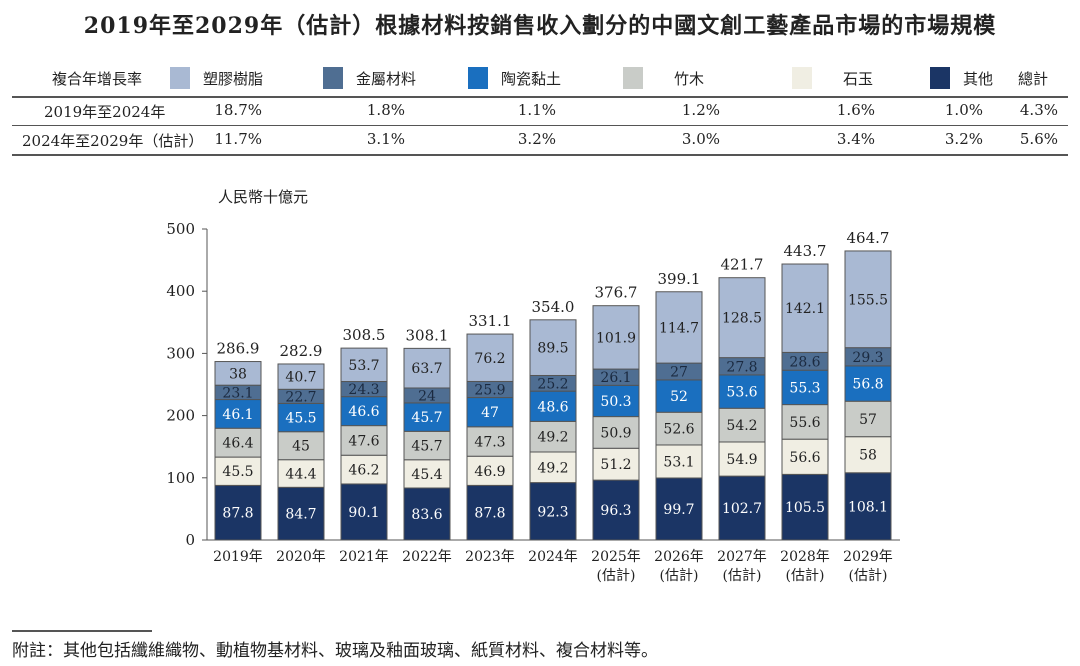 The image size is (1080, 666). Describe the element at coordinates (868, 557) in the screenshot. I see `x-tick-label: 2029年` at that location.